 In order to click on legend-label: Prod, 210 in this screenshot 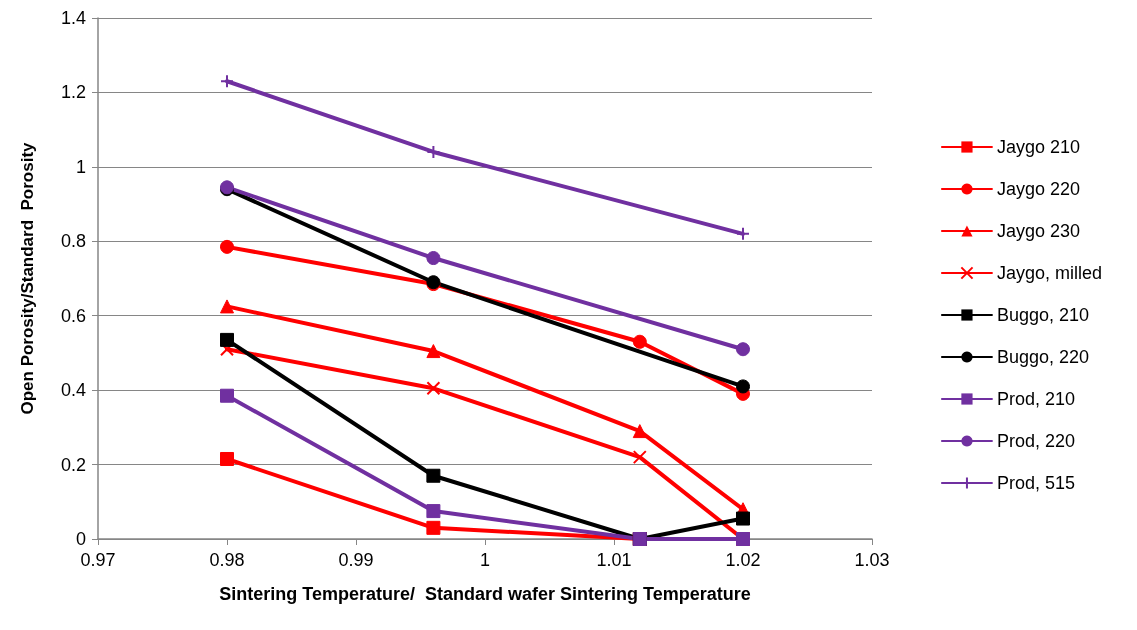, I will do `click(1036, 399)`.